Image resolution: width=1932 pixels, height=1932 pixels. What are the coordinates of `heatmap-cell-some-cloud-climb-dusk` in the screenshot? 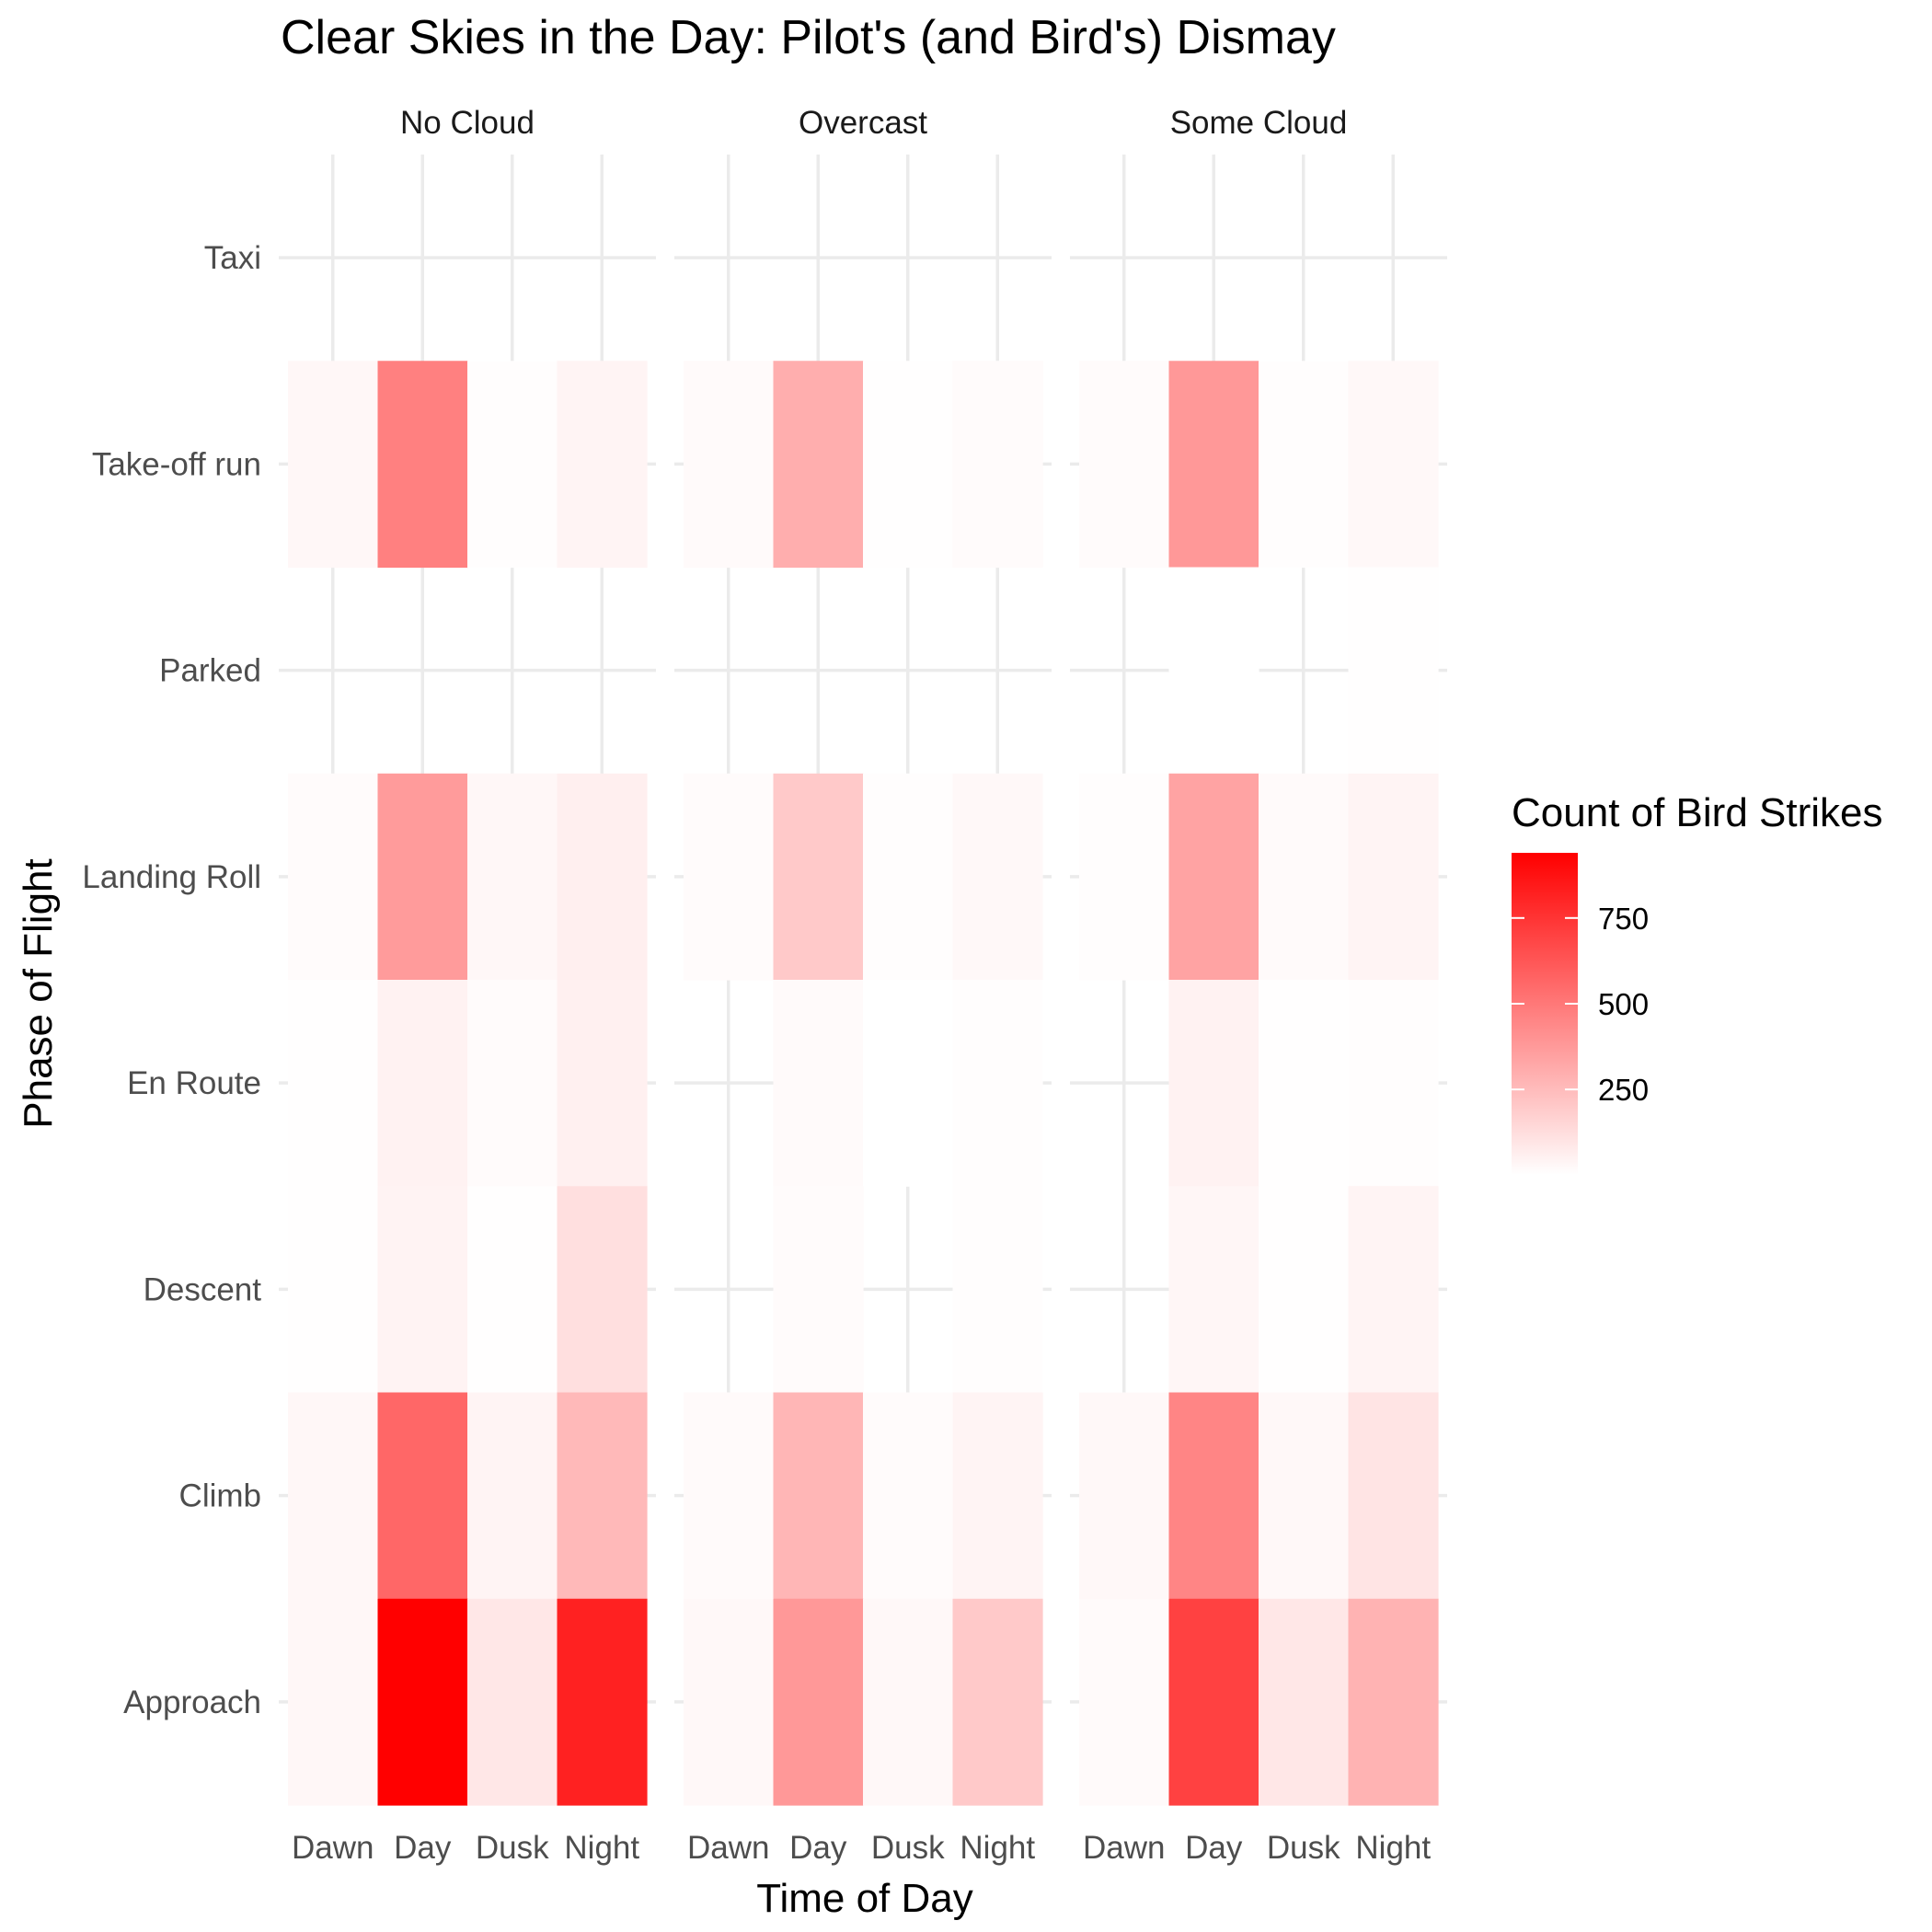 It's located at (1304, 1496).